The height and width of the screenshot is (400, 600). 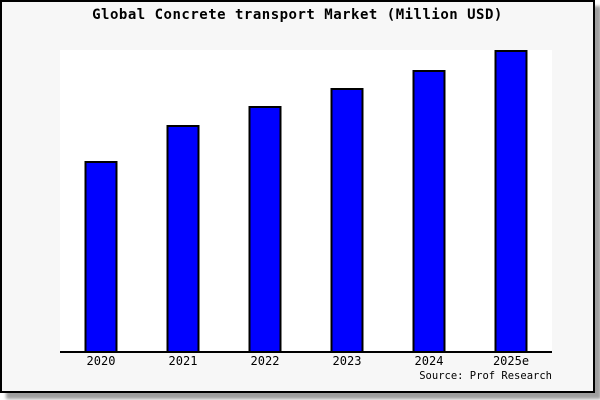 I want to click on bar-slot-2022, so click(x=265, y=200).